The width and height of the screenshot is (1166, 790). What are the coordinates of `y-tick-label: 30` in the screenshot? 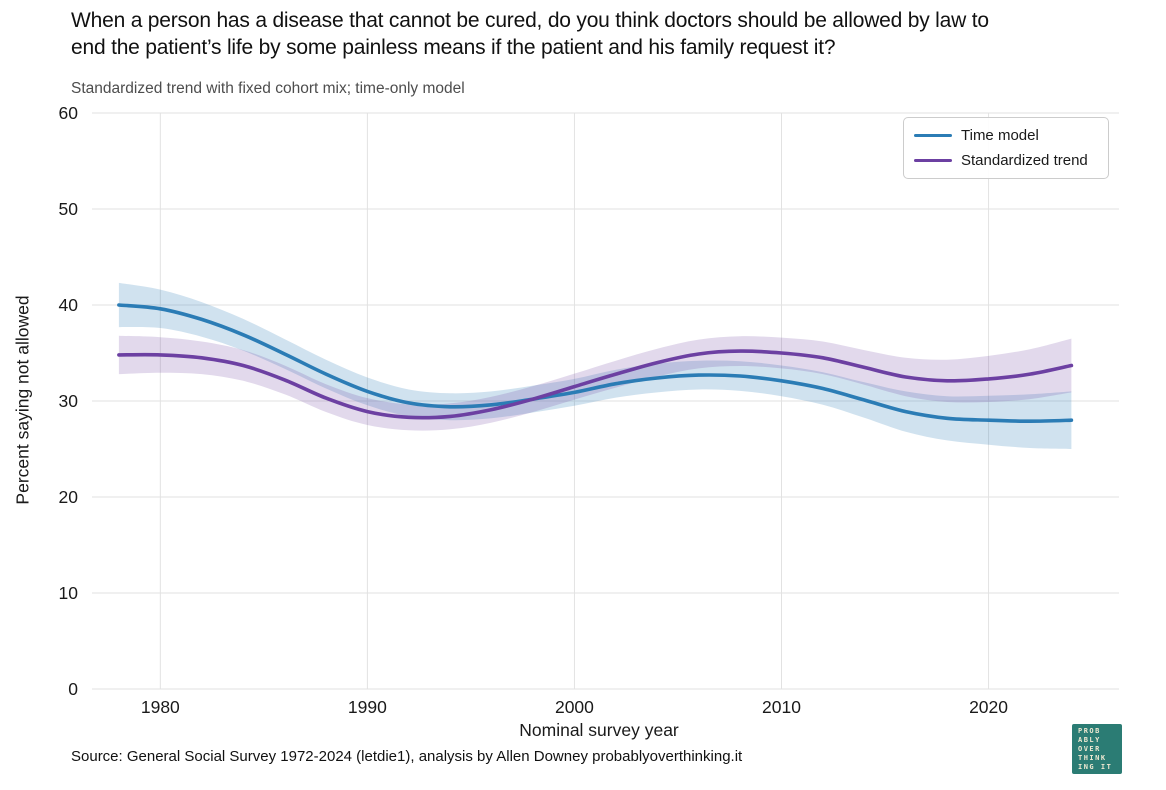 It's located at (69, 401).